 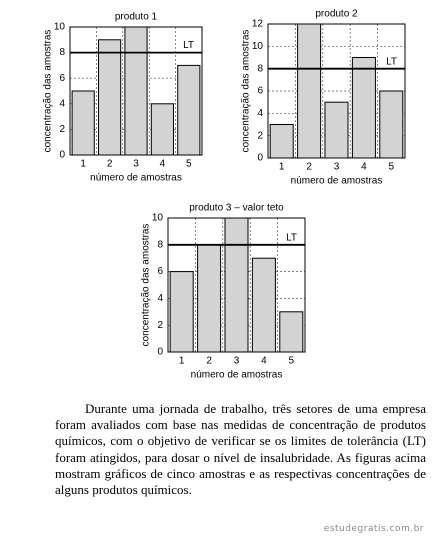 What do you see at coordinates (136, 17) in the screenshot?
I see `chart-title: produto 1` at bounding box center [136, 17].